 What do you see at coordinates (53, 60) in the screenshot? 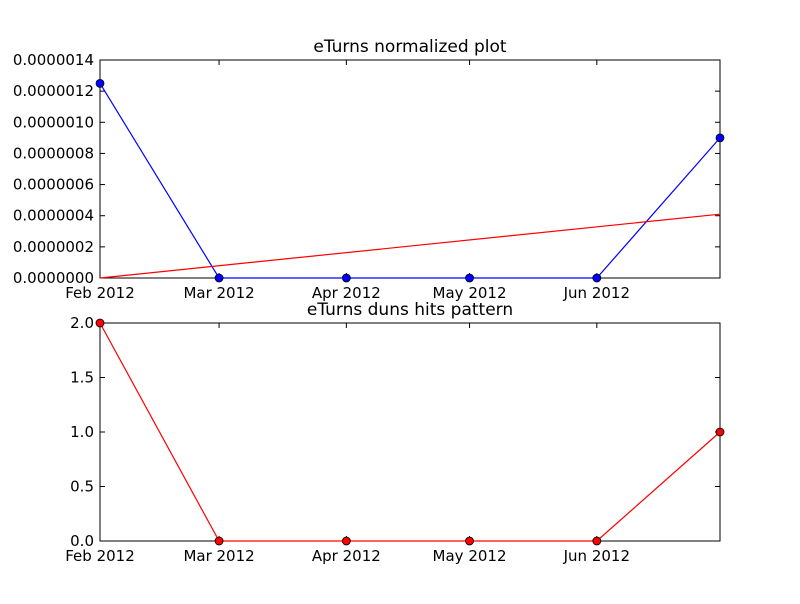
I see `y-tick-label: 0.0000014` at bounding box center [53, 60].